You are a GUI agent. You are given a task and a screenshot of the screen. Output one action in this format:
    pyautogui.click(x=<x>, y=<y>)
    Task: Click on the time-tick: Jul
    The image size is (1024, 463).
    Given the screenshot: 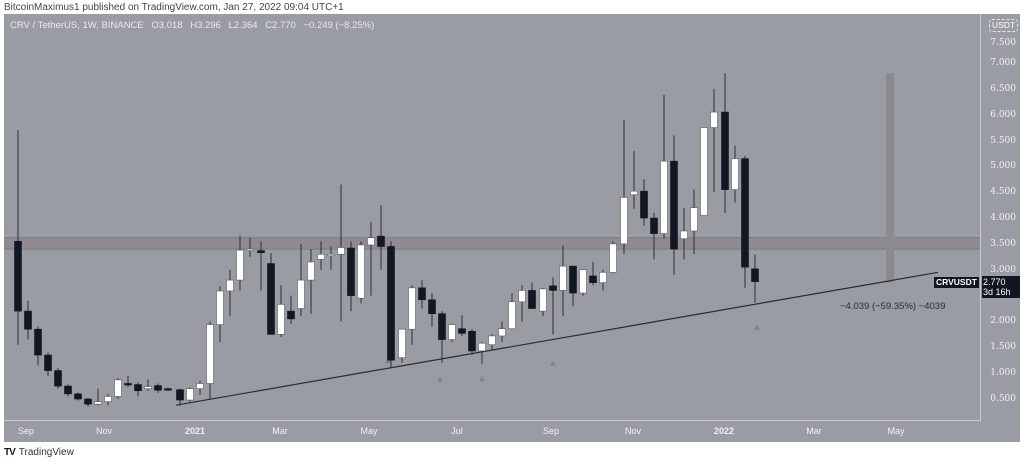 What is the action you would take?
    pyautogui.click(x=457, y=431)
    